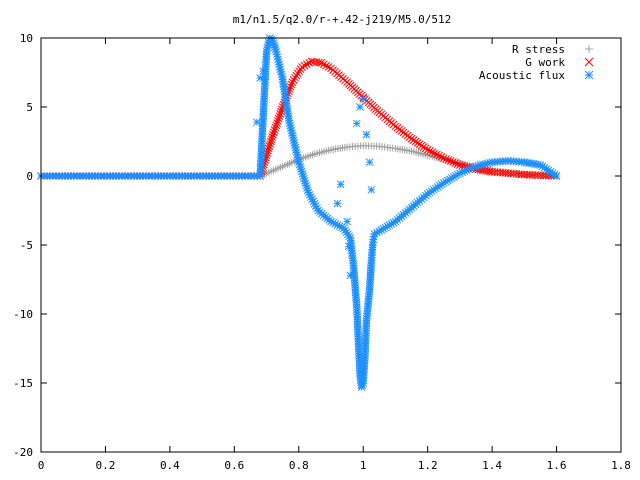 The image size is (640, 480). What do you see at coordinates (106, 465) in the screenshot?
I see `x-tick-label: 0.2` at bounding box center [106, 465].